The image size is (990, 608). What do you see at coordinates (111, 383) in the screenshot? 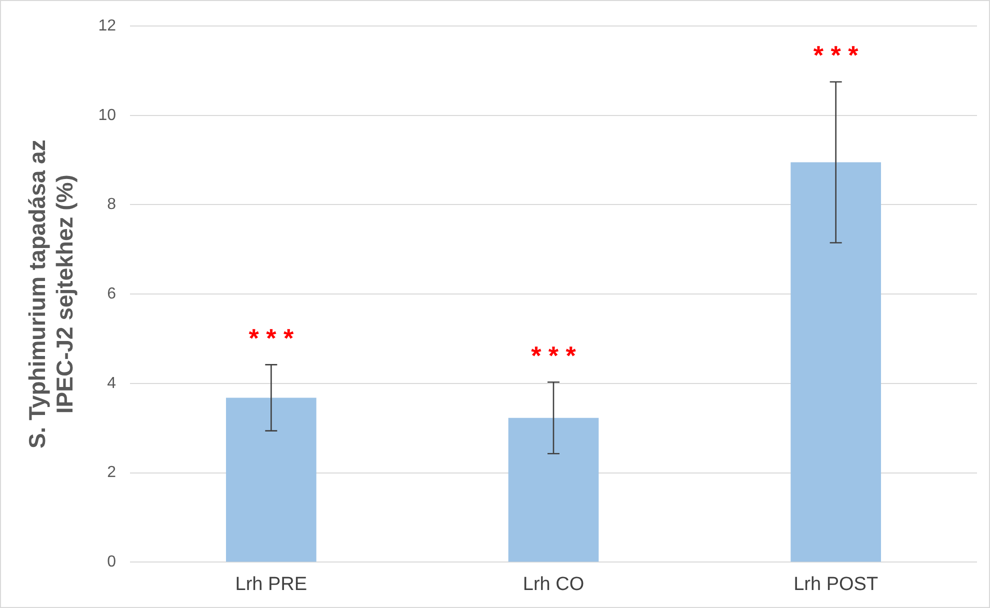
I see `y-tick-label: 4` at bounding box center [111, 383].